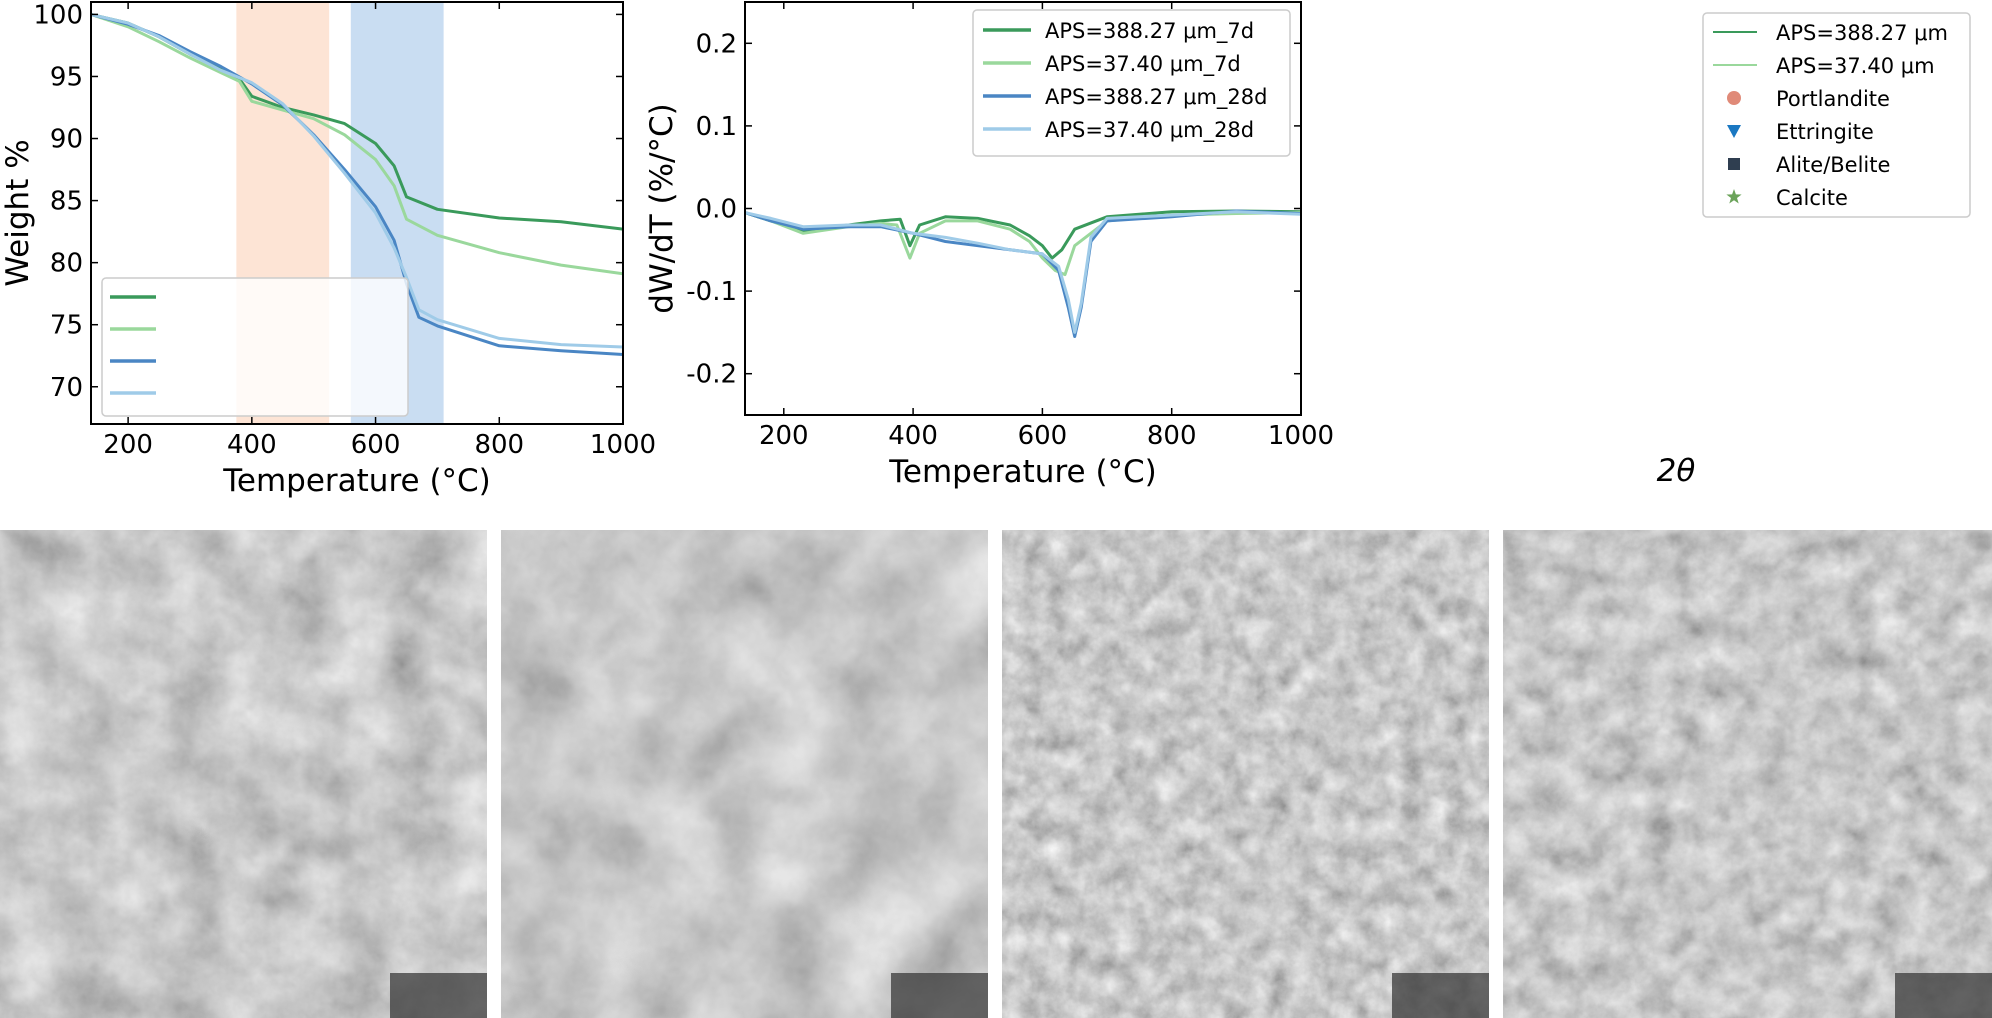 Image resolution: width=1992 pixels, height=1018 pixels. I want to click on y-tick-label-1: 75, so click(66, 326).